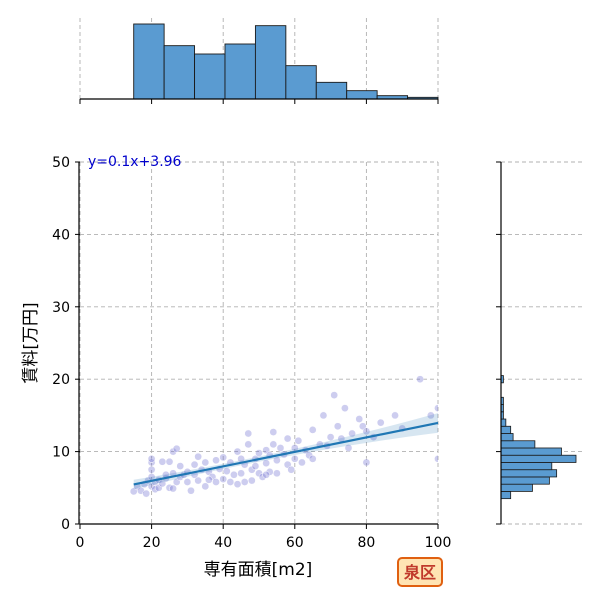 The width and height of the screenshot is (600, 600). I want to click on x-tick-label: 20, so click(152, 543).